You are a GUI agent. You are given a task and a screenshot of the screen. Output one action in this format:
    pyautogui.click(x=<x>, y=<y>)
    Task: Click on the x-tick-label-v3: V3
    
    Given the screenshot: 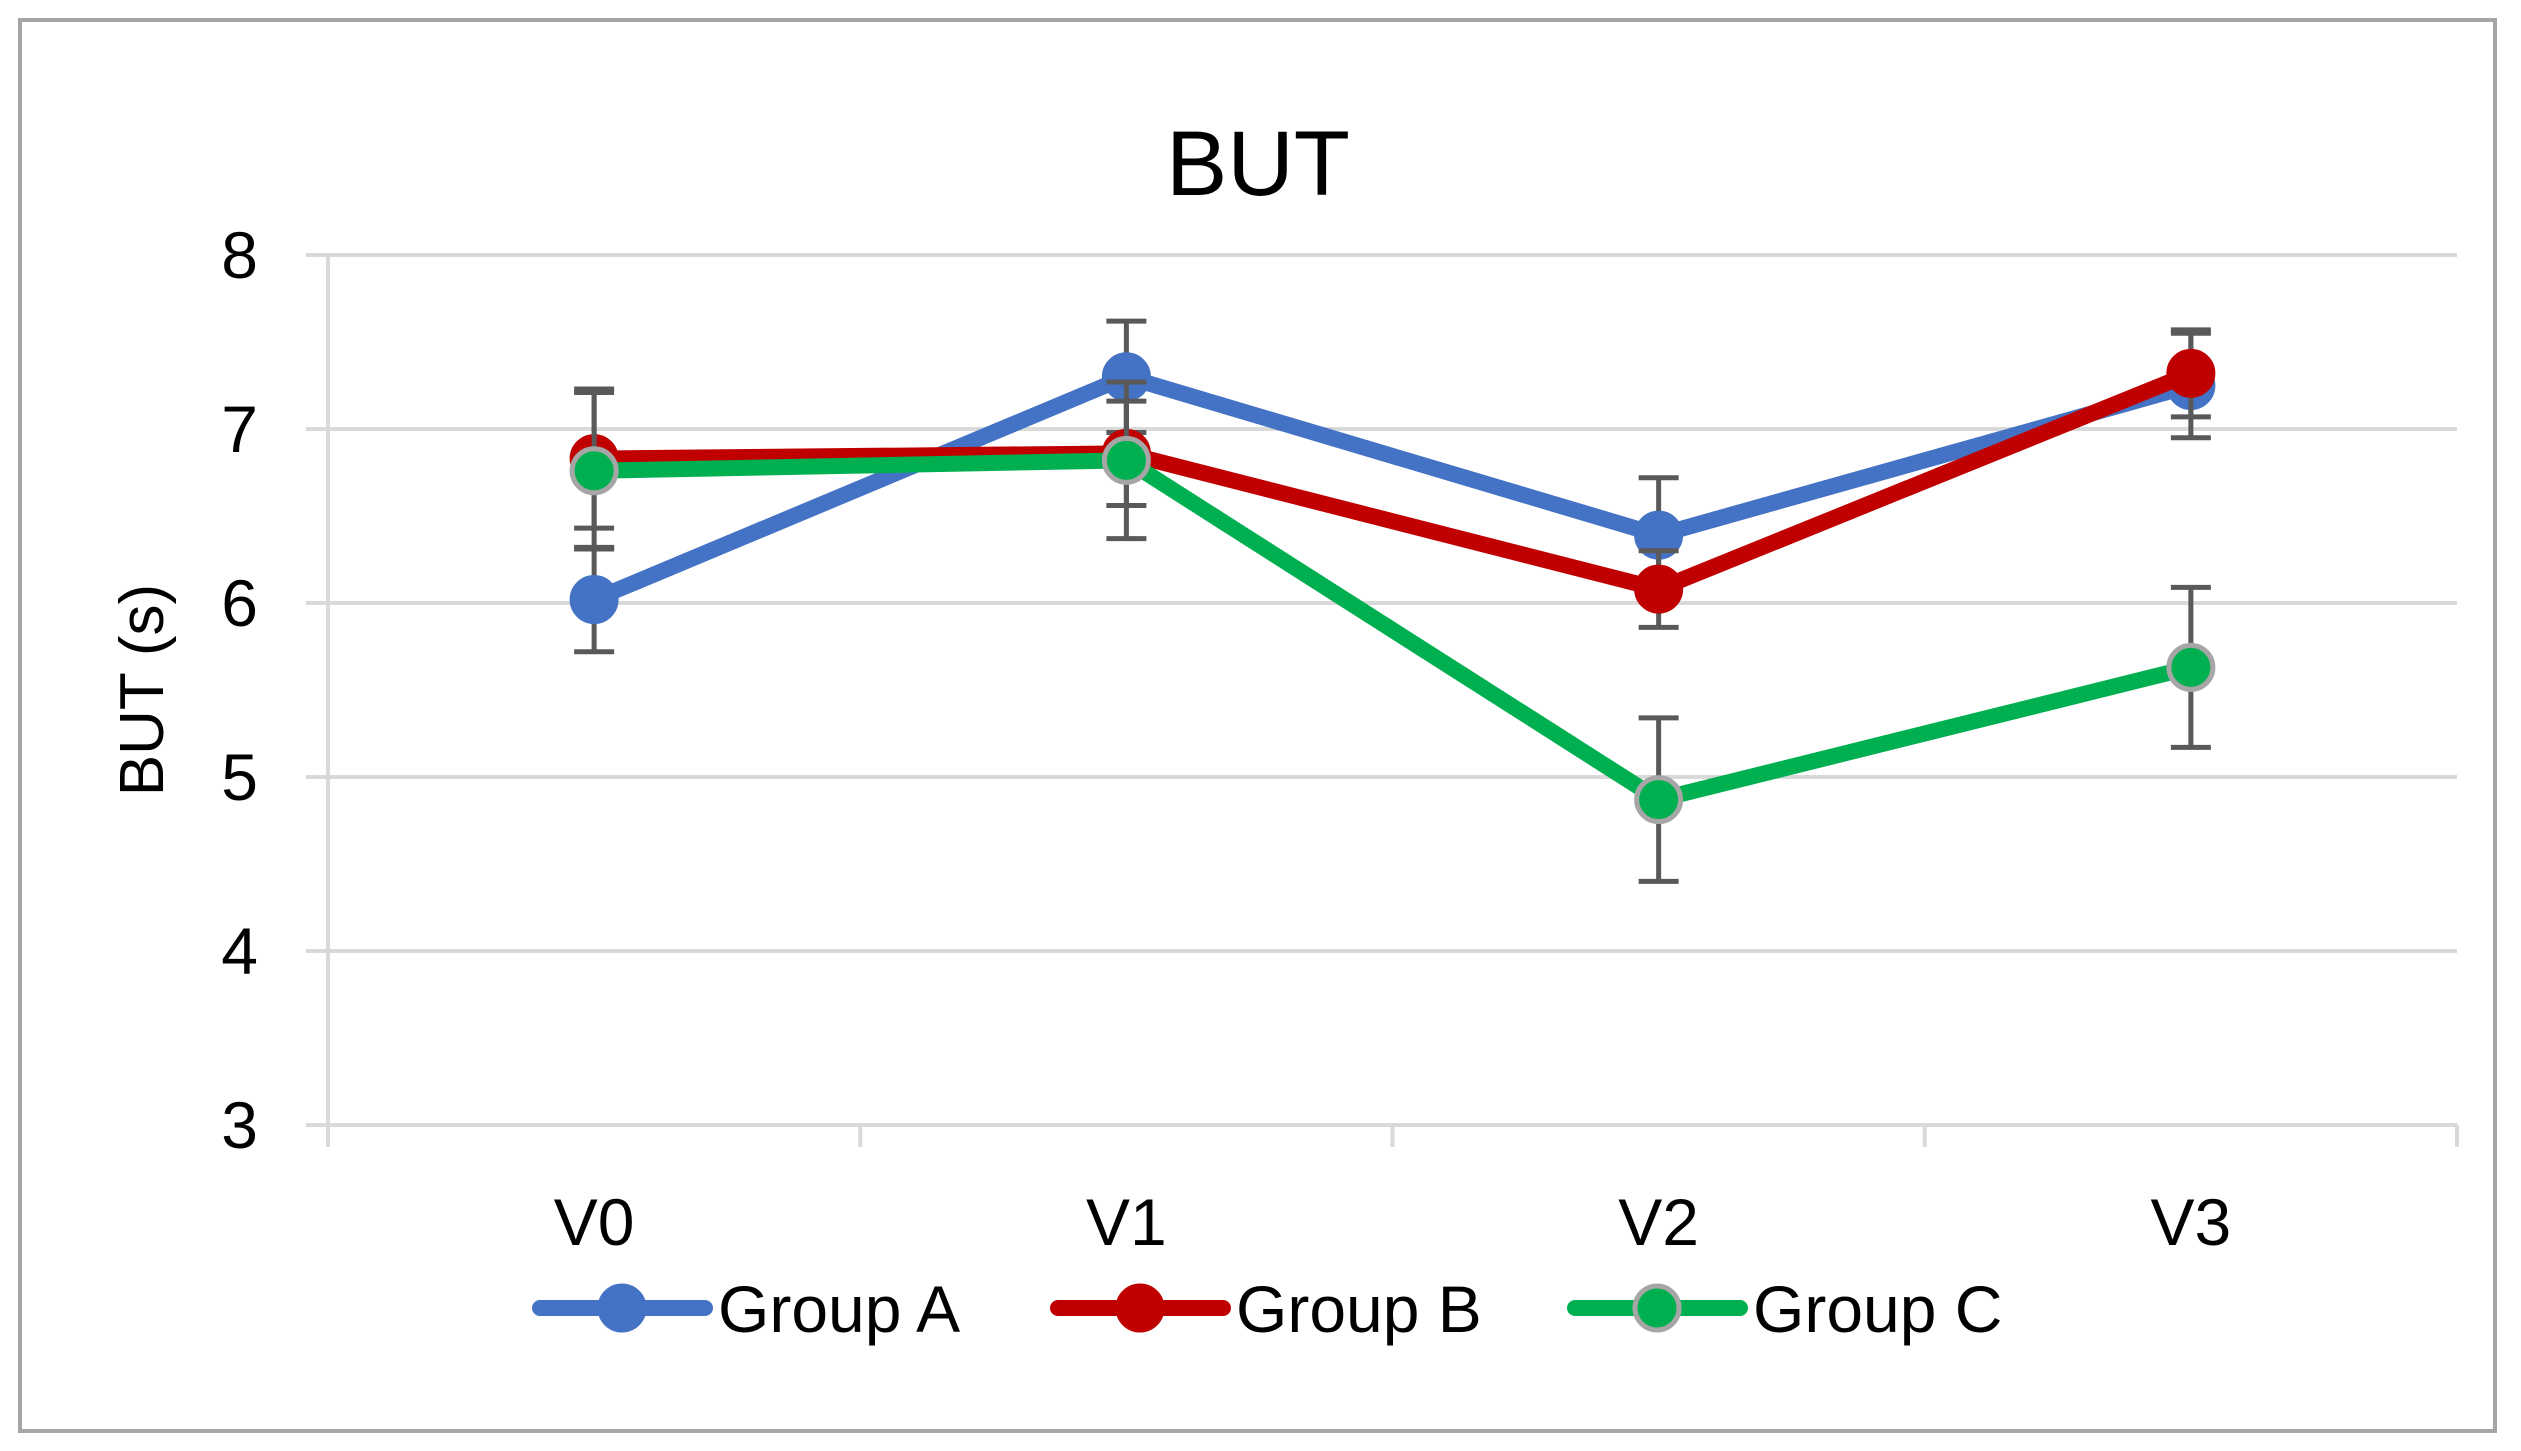 What is the action you would take?
    pyautogui.click(x=2191, y=1222)
    